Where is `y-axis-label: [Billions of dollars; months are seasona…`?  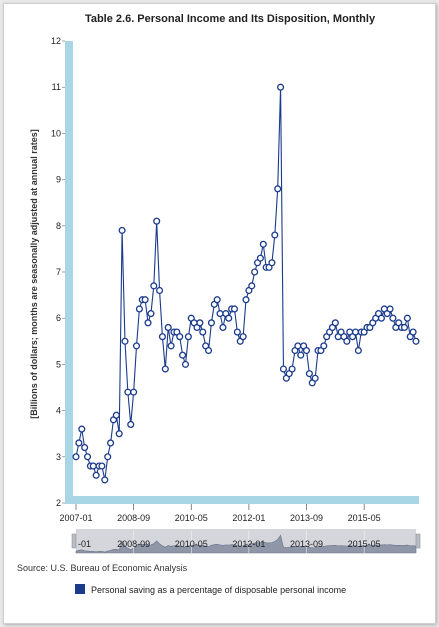 y-axis-label: [Billions of dollars; months are seasona… is located at coordinates (34, 274).